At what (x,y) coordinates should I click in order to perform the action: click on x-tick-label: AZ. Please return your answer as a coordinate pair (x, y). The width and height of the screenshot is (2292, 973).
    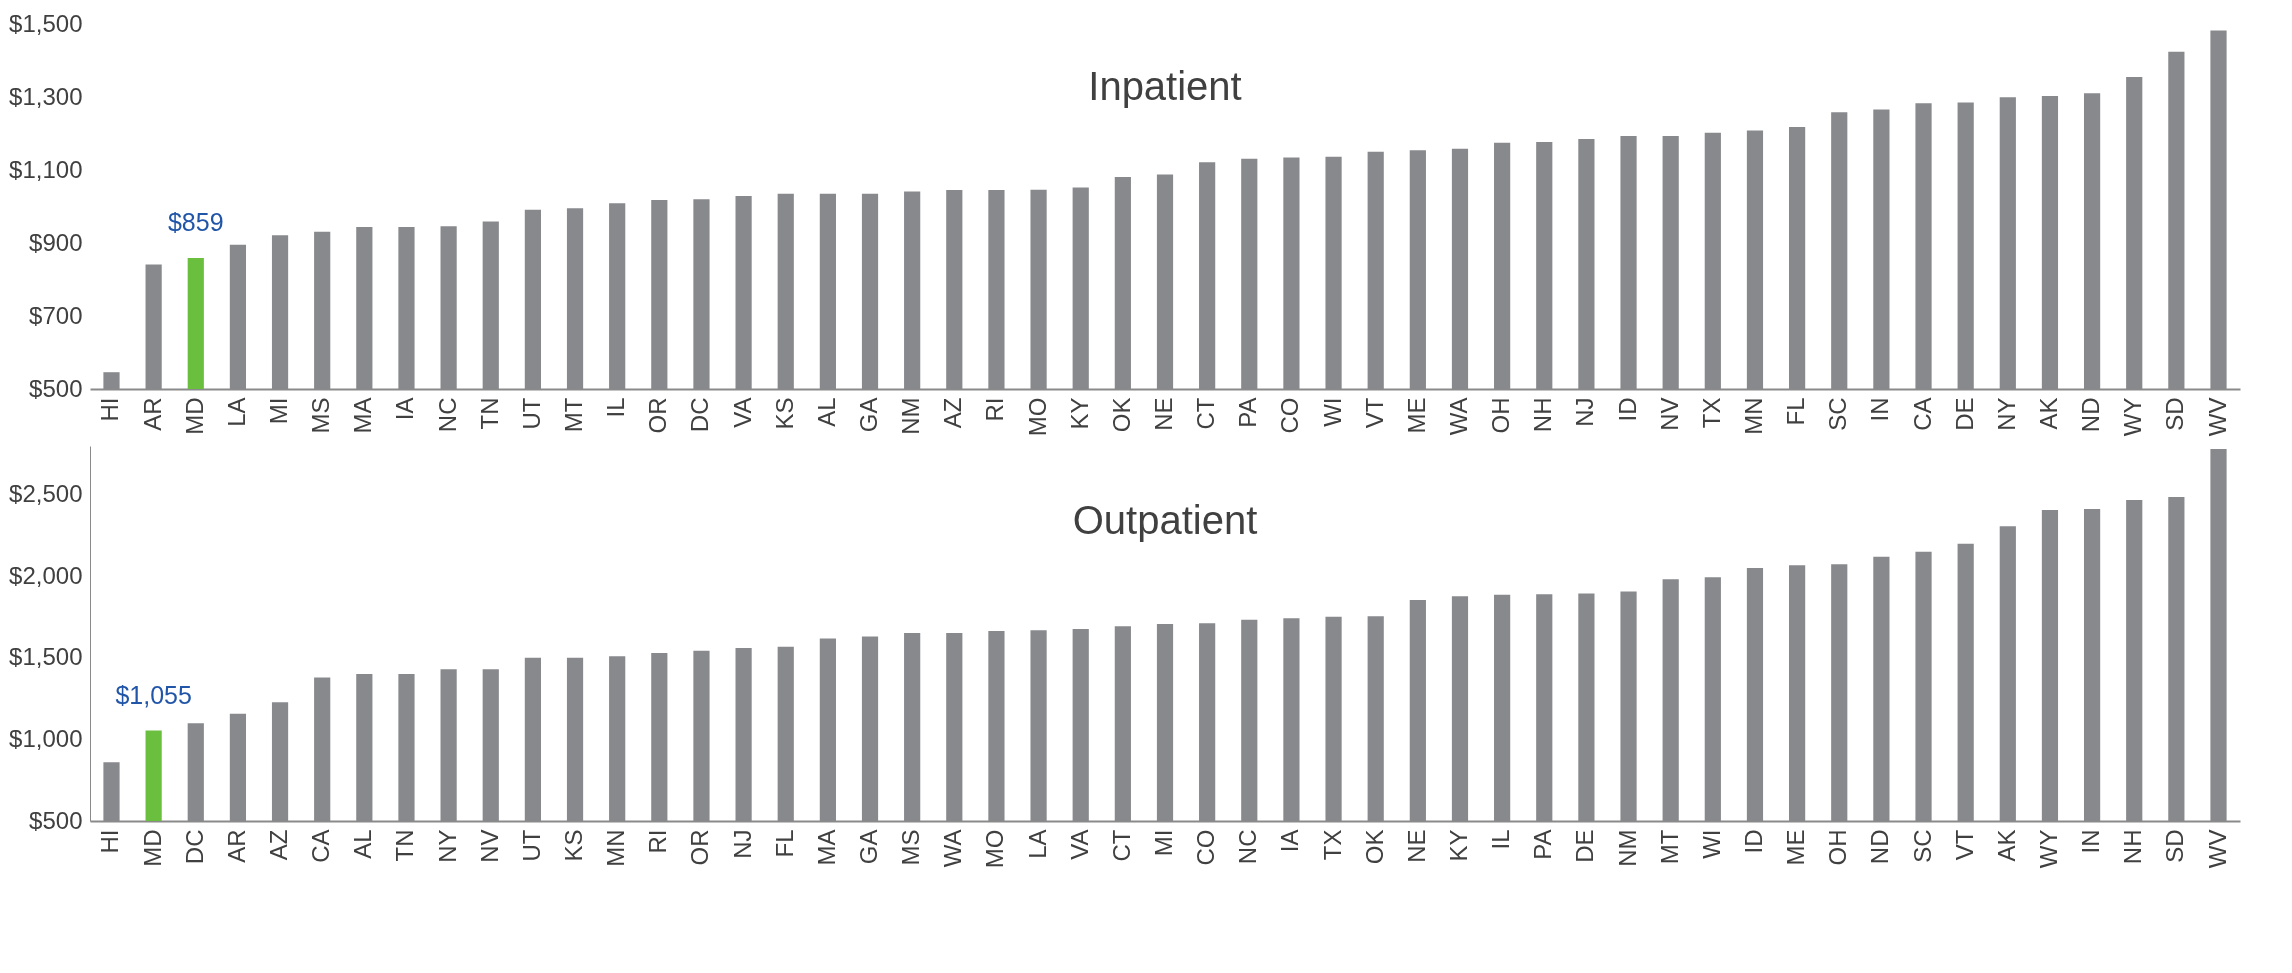
    Looking at the image, I should click on (279, 845).